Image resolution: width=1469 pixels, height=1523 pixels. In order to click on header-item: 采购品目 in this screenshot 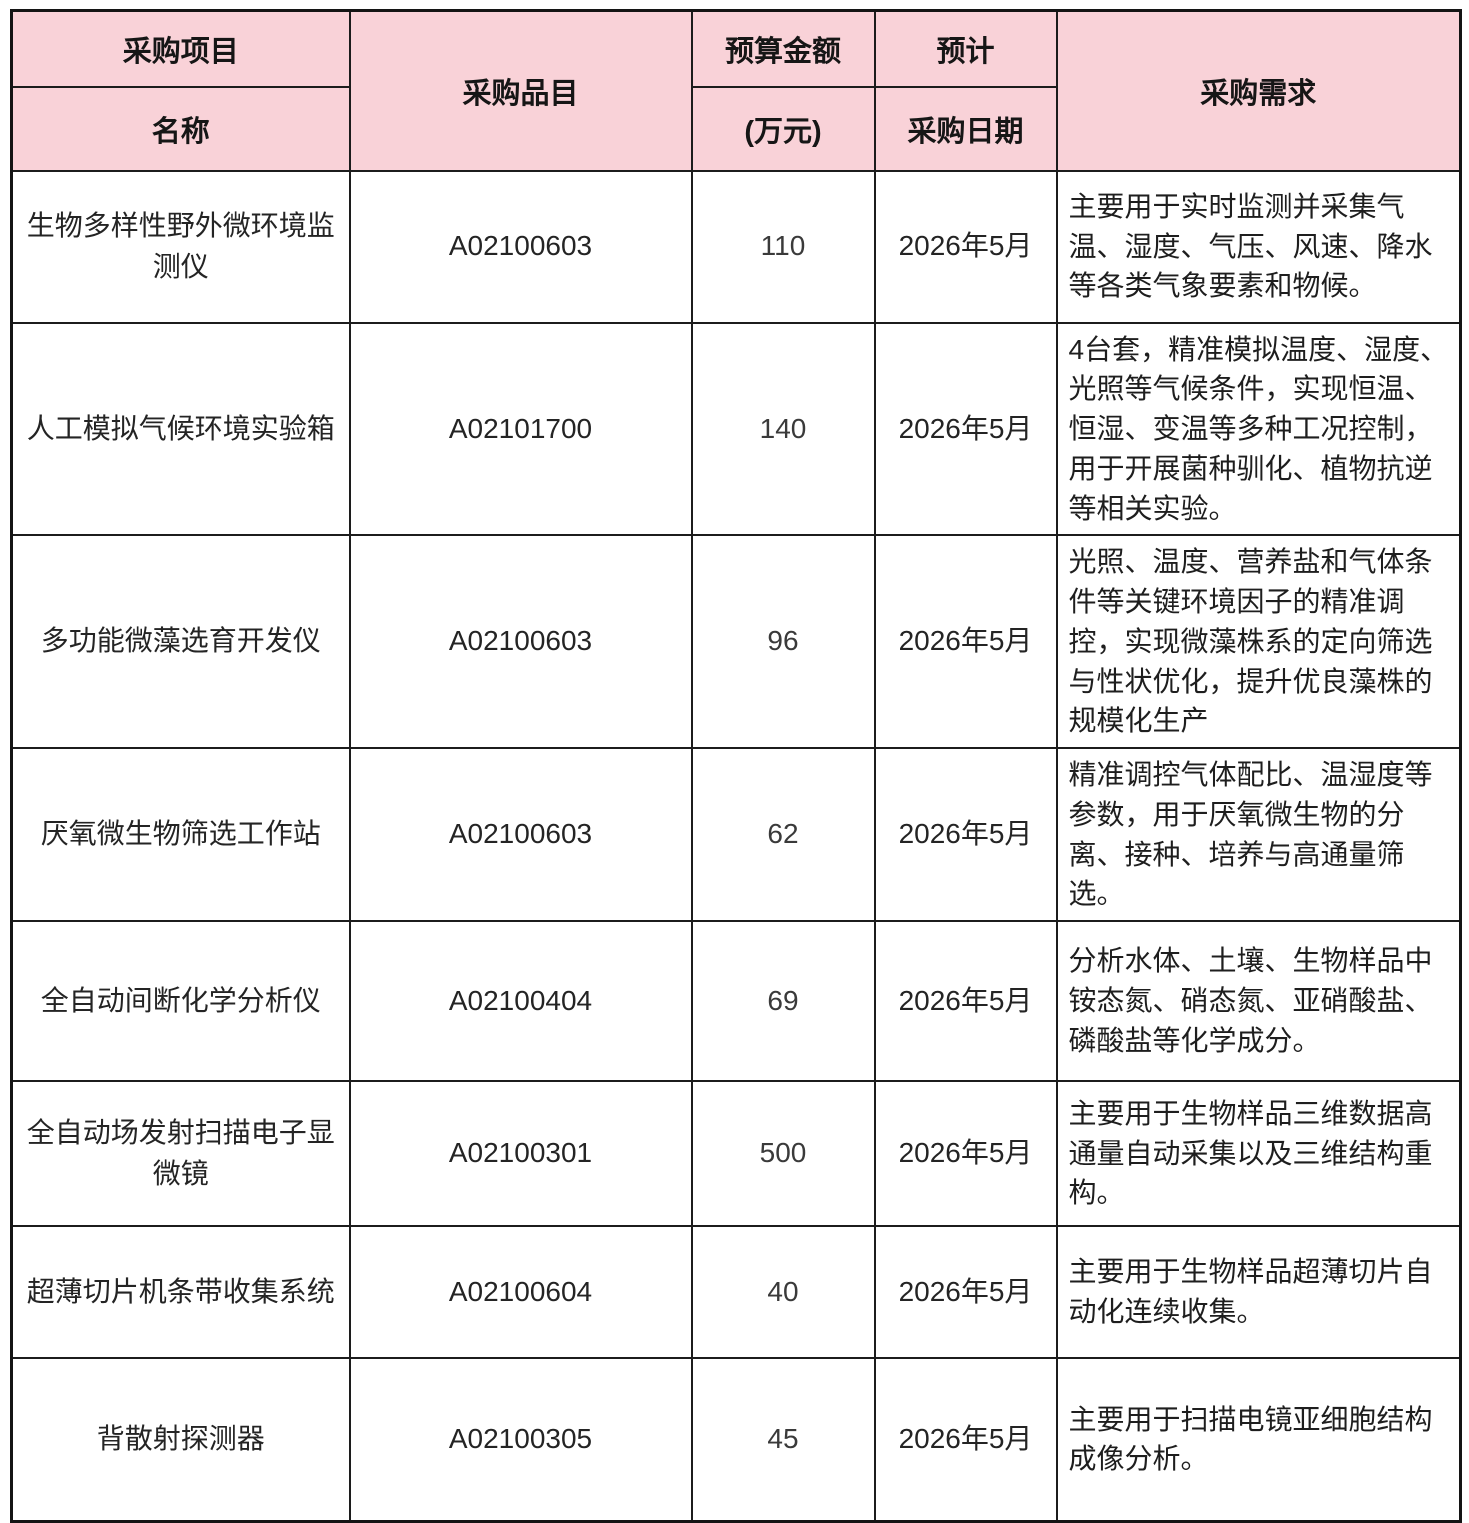, I will do `click(520, 90)`.